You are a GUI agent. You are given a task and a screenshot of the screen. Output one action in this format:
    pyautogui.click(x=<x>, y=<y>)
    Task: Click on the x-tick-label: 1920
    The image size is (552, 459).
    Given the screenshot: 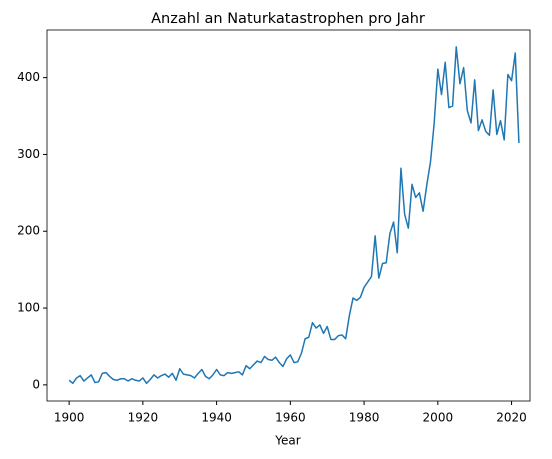 What is the action you would take?
    pyautogui.click(x=143, y=418)
    